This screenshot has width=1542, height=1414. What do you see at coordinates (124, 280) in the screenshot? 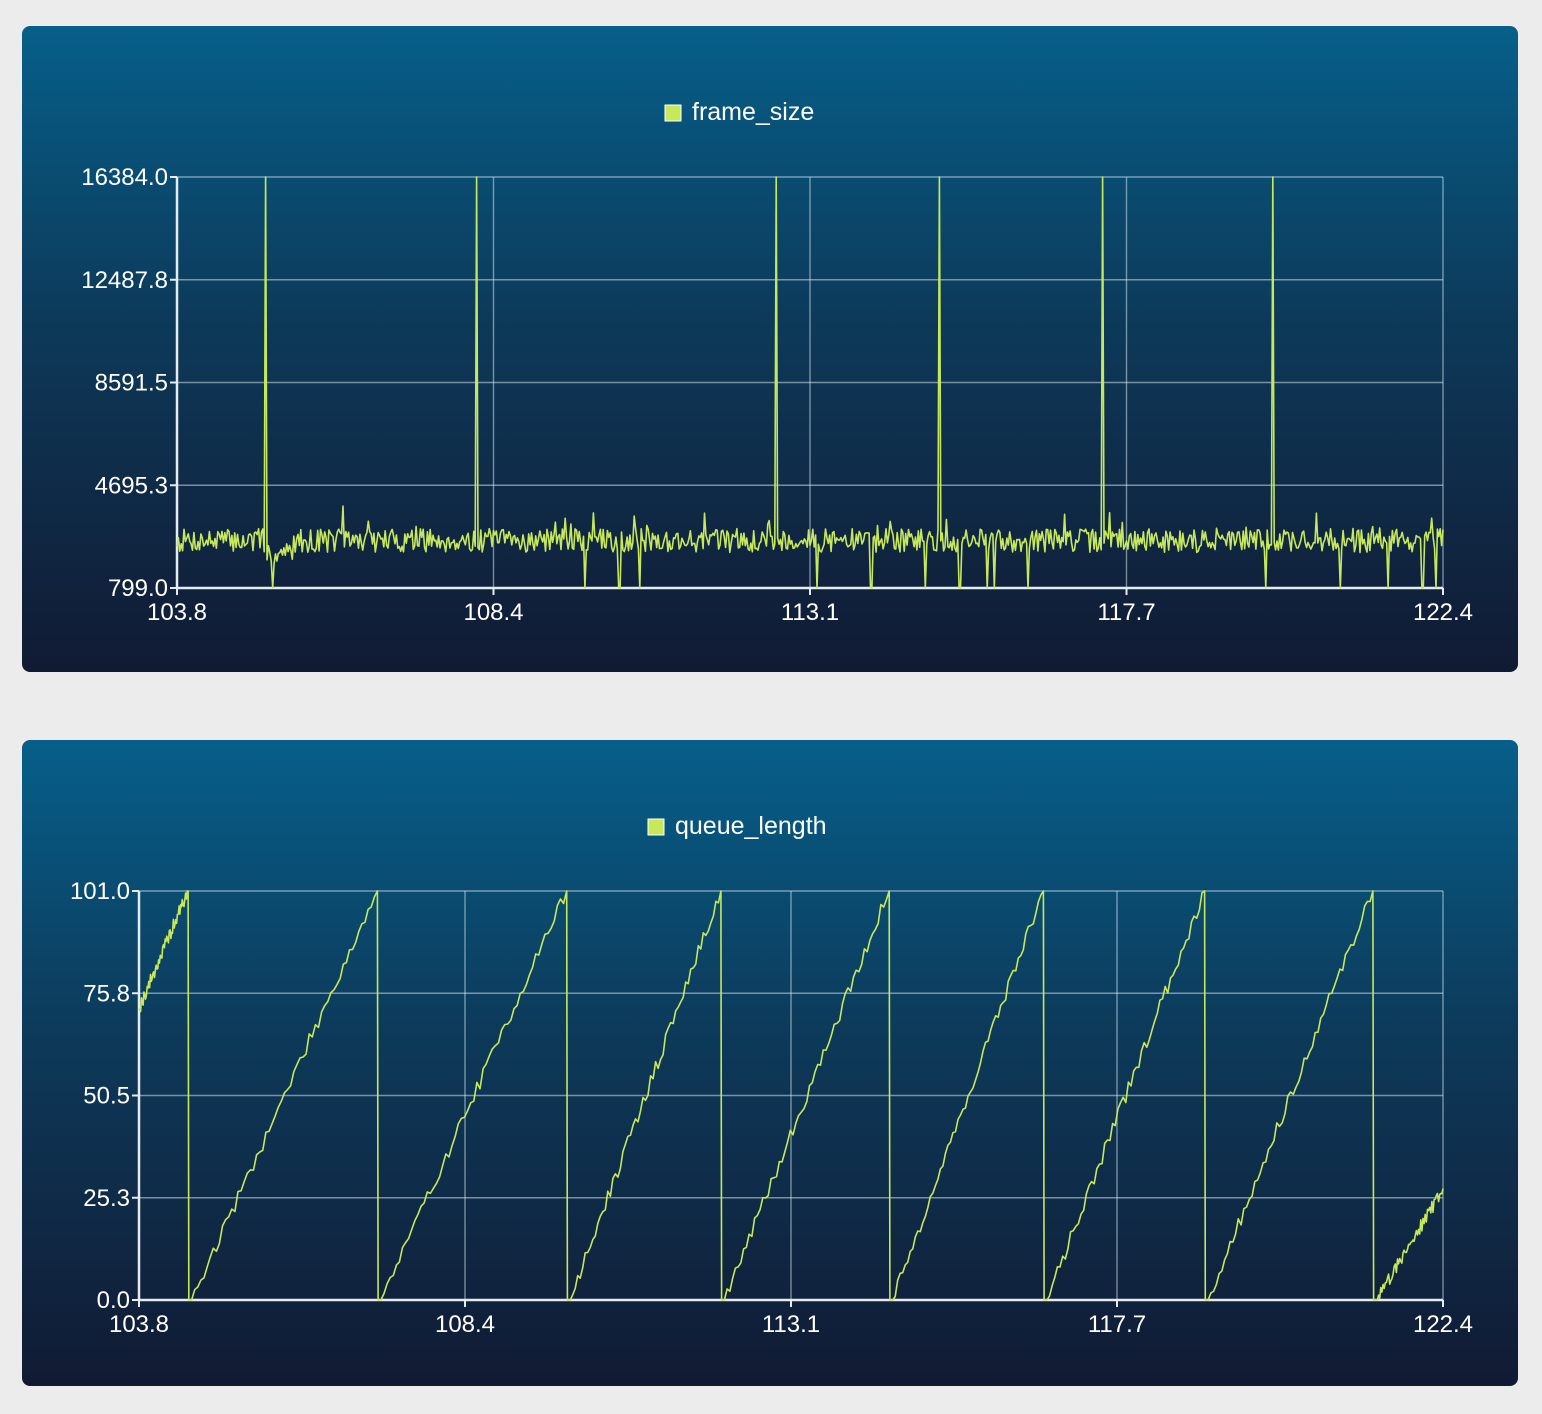
I see `y-tick-label: 12487.8` at bounding box center [124, 280].